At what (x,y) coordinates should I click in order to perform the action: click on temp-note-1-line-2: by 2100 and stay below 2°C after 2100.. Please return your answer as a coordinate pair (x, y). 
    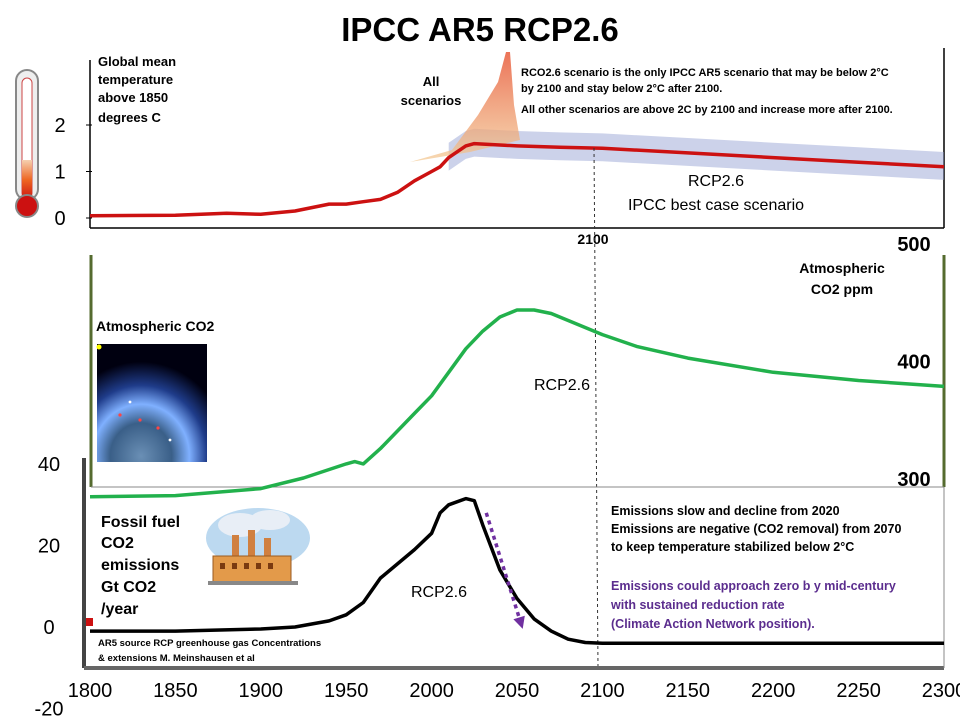
    Looking at the image, I should click on (621, 89).